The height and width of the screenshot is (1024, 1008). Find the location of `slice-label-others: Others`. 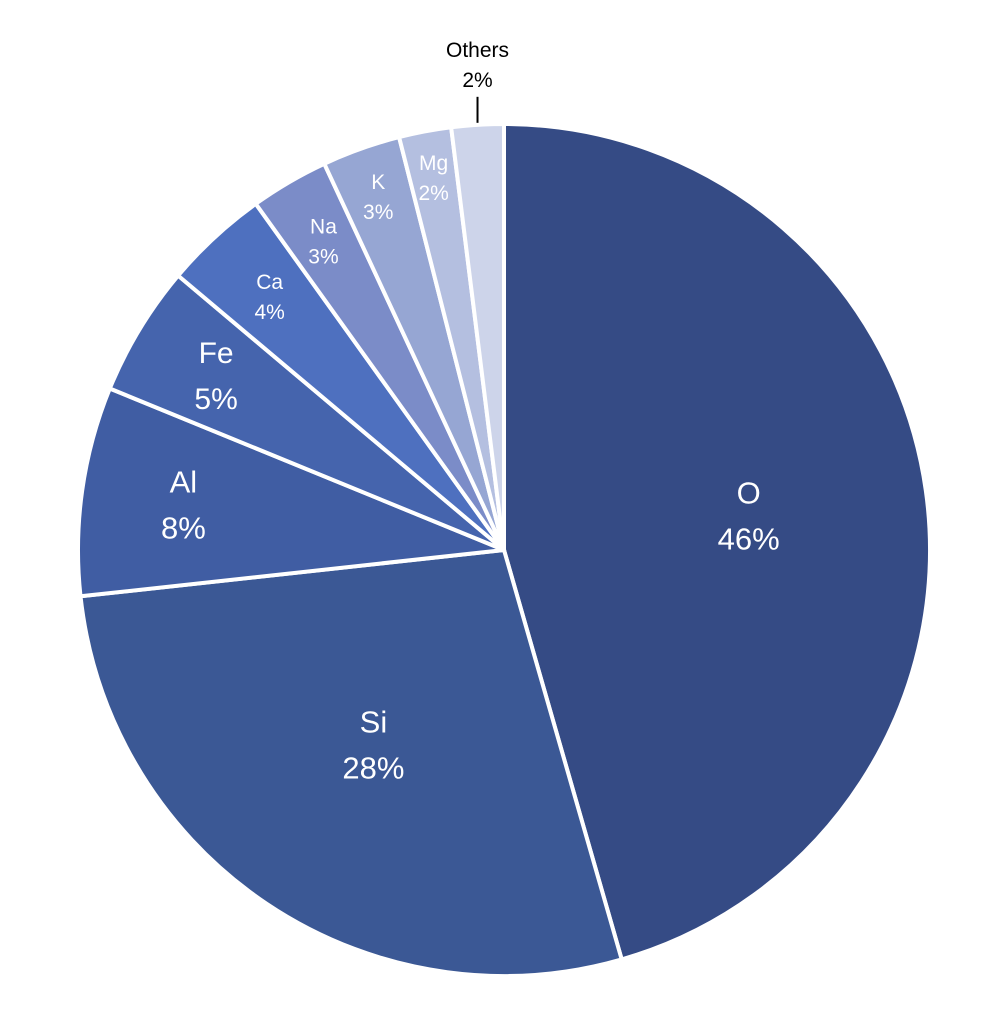

slice-label-others: Others is located at coordinates (477, 50).